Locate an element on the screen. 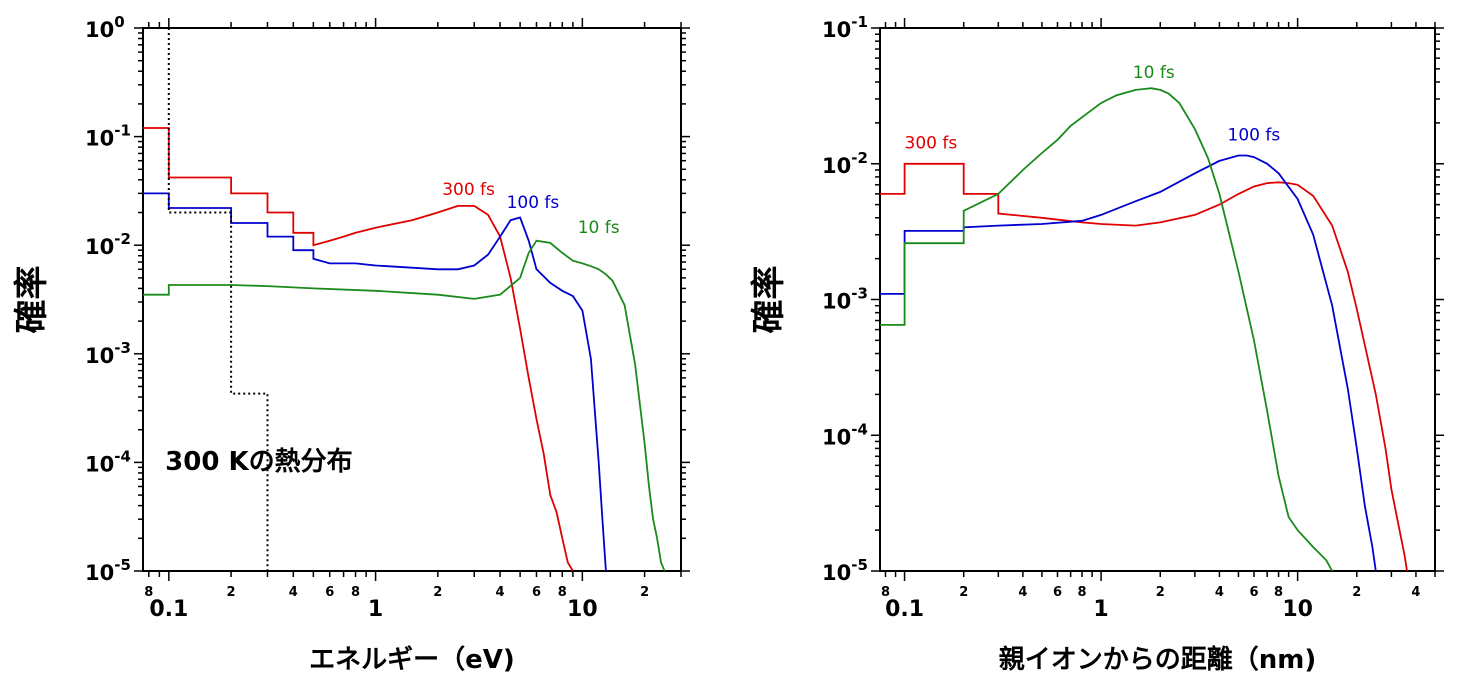  y-tick-label: 10⁰ is located at coordinates (105, 27).